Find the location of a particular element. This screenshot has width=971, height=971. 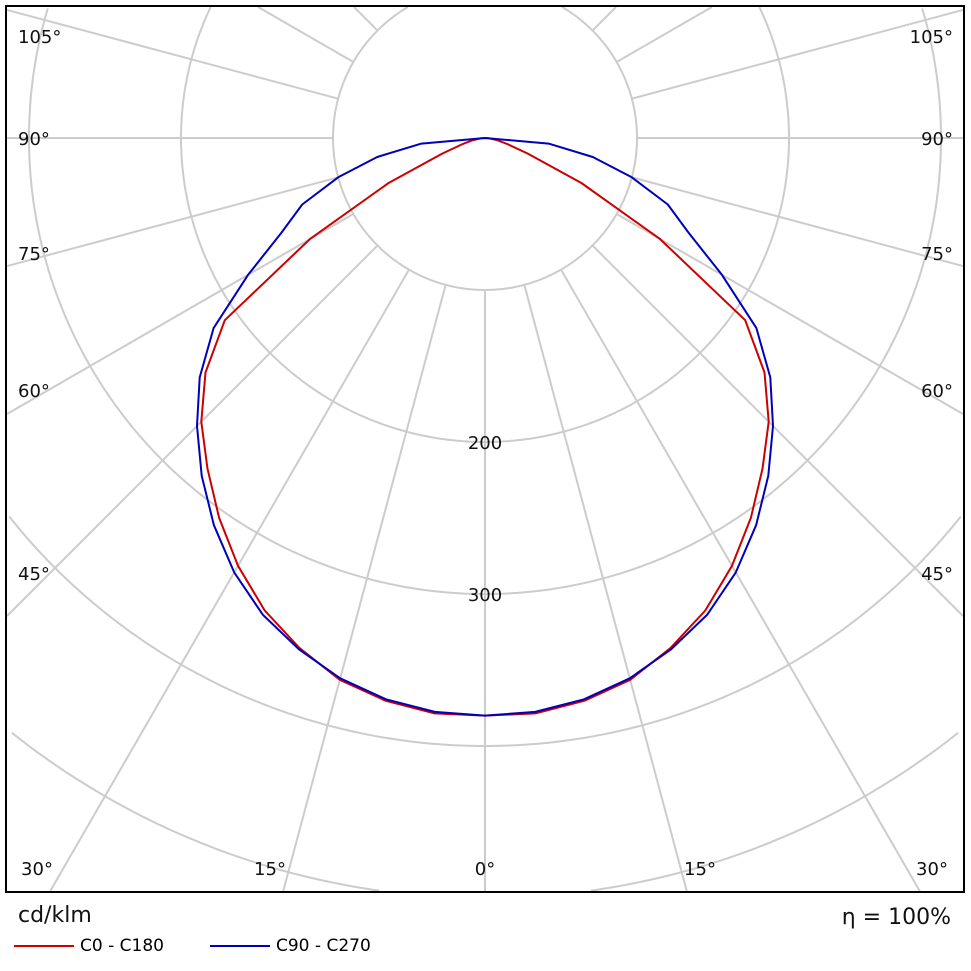

angle-label-left: 45° is located at coordinates (34, 574).